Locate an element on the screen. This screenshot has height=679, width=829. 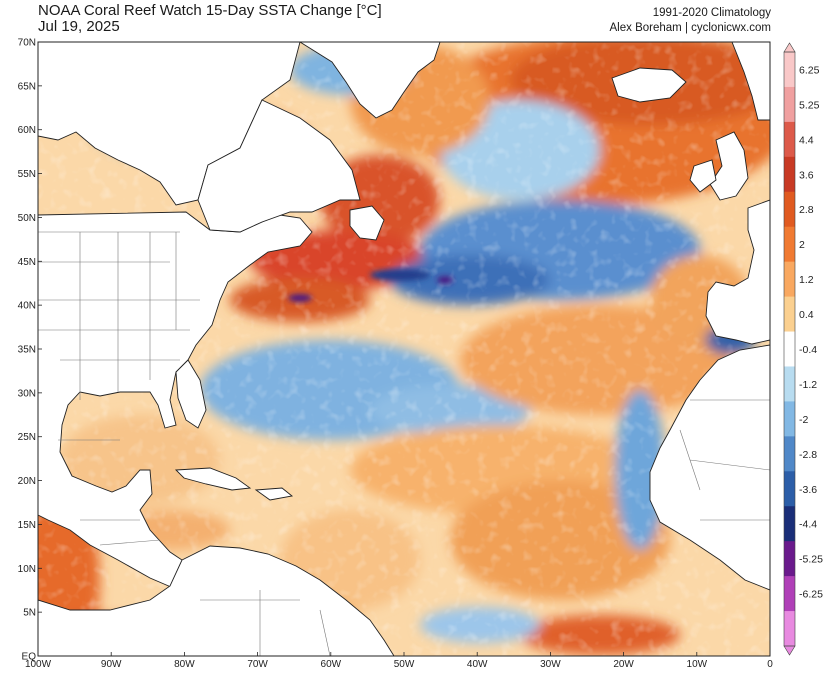
colorbar-label: 1.2 is located at coordinates (806, 280).